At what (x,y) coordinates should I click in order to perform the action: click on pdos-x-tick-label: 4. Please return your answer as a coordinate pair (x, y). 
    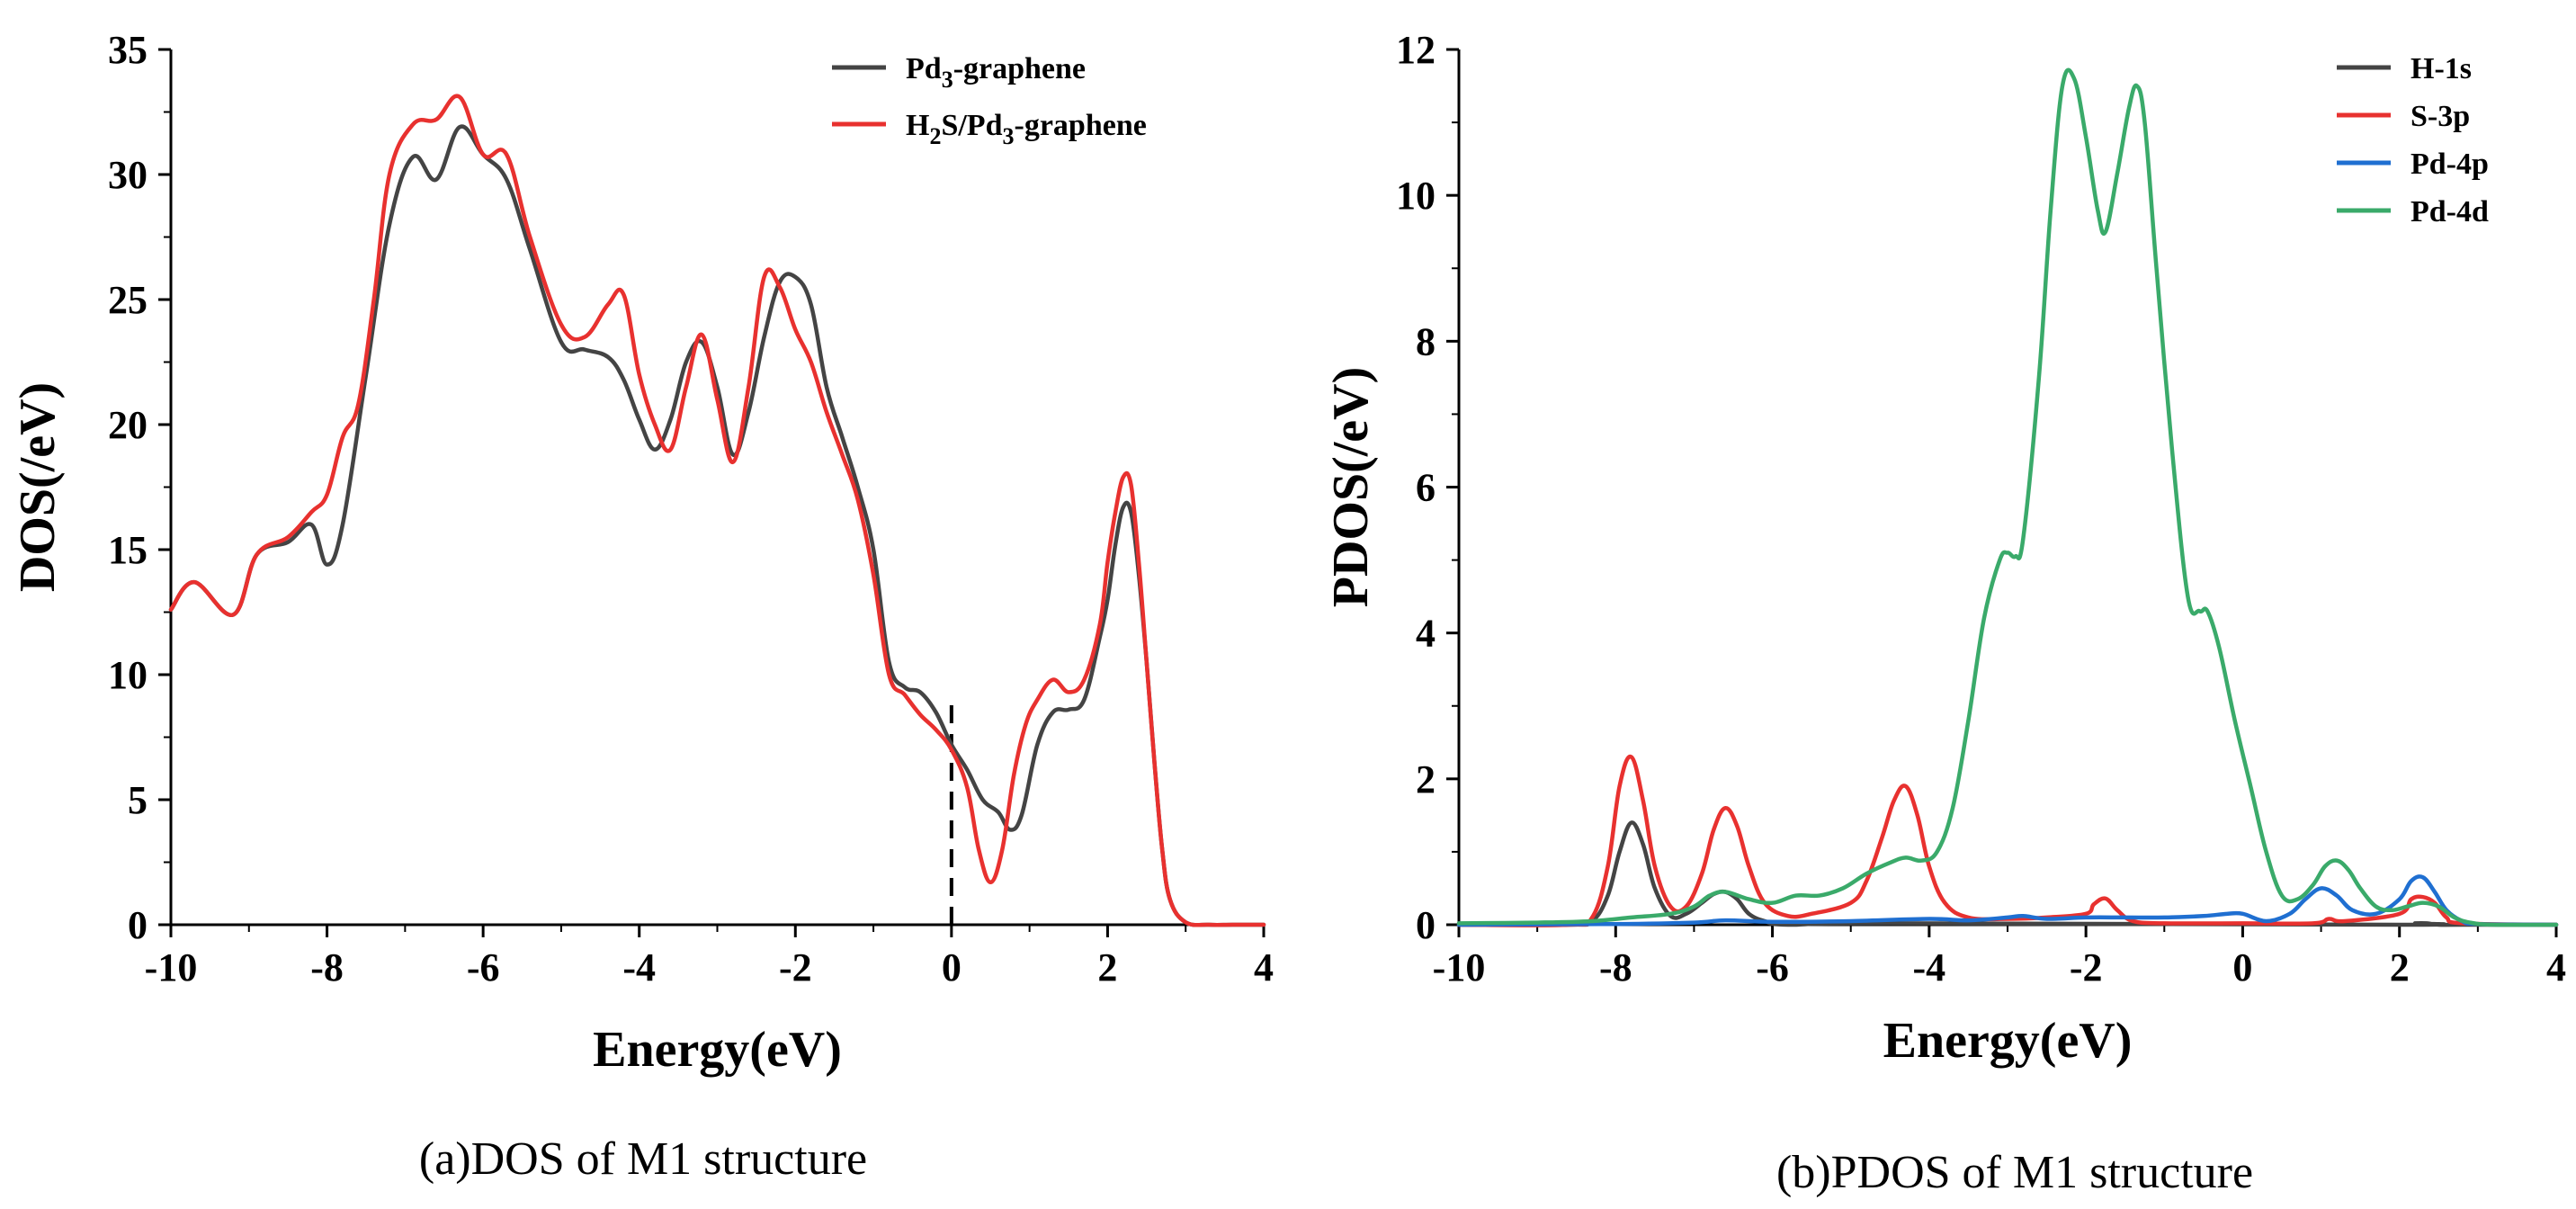
    Looking at the image, I should click on (2556, 967).